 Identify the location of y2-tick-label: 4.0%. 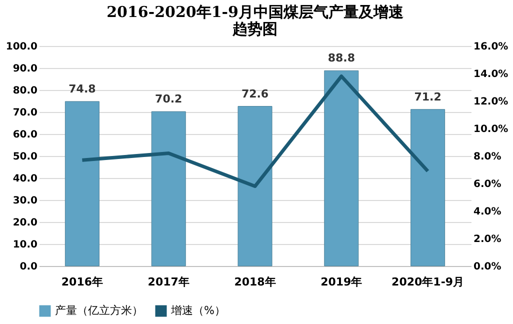
(488, 212).